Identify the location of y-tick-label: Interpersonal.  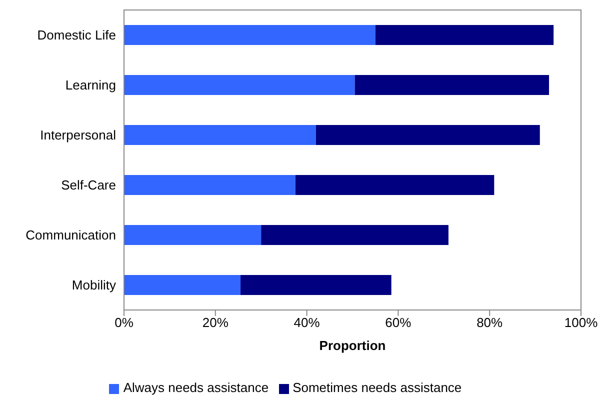
(78, 135).